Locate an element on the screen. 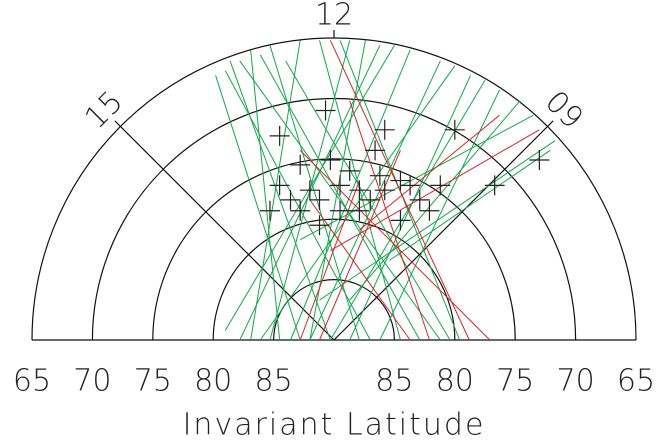 The height and width of the screenshot is (446, 657). x-axis-label: Invariant Latitude is located at coordinates (334, 425).